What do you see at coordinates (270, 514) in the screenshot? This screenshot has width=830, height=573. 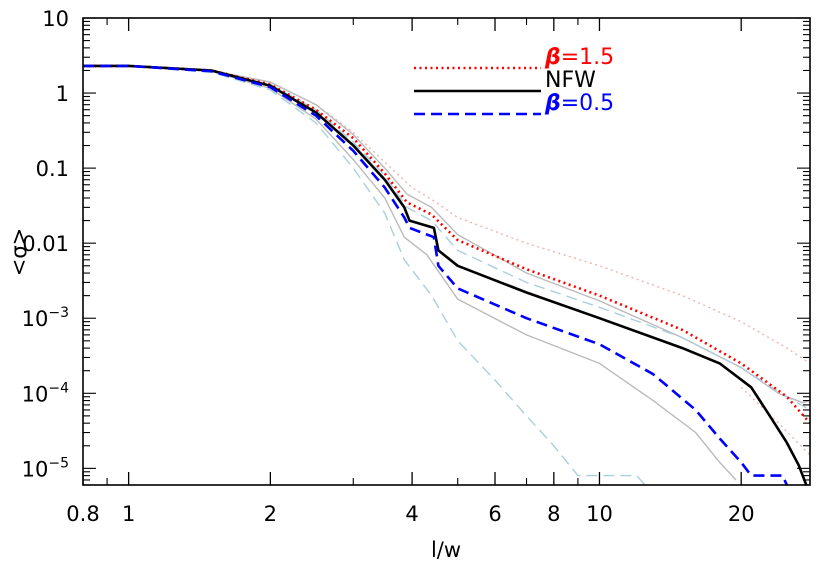 I see `x-tick-label: 2` at bounding box center [270, 514].